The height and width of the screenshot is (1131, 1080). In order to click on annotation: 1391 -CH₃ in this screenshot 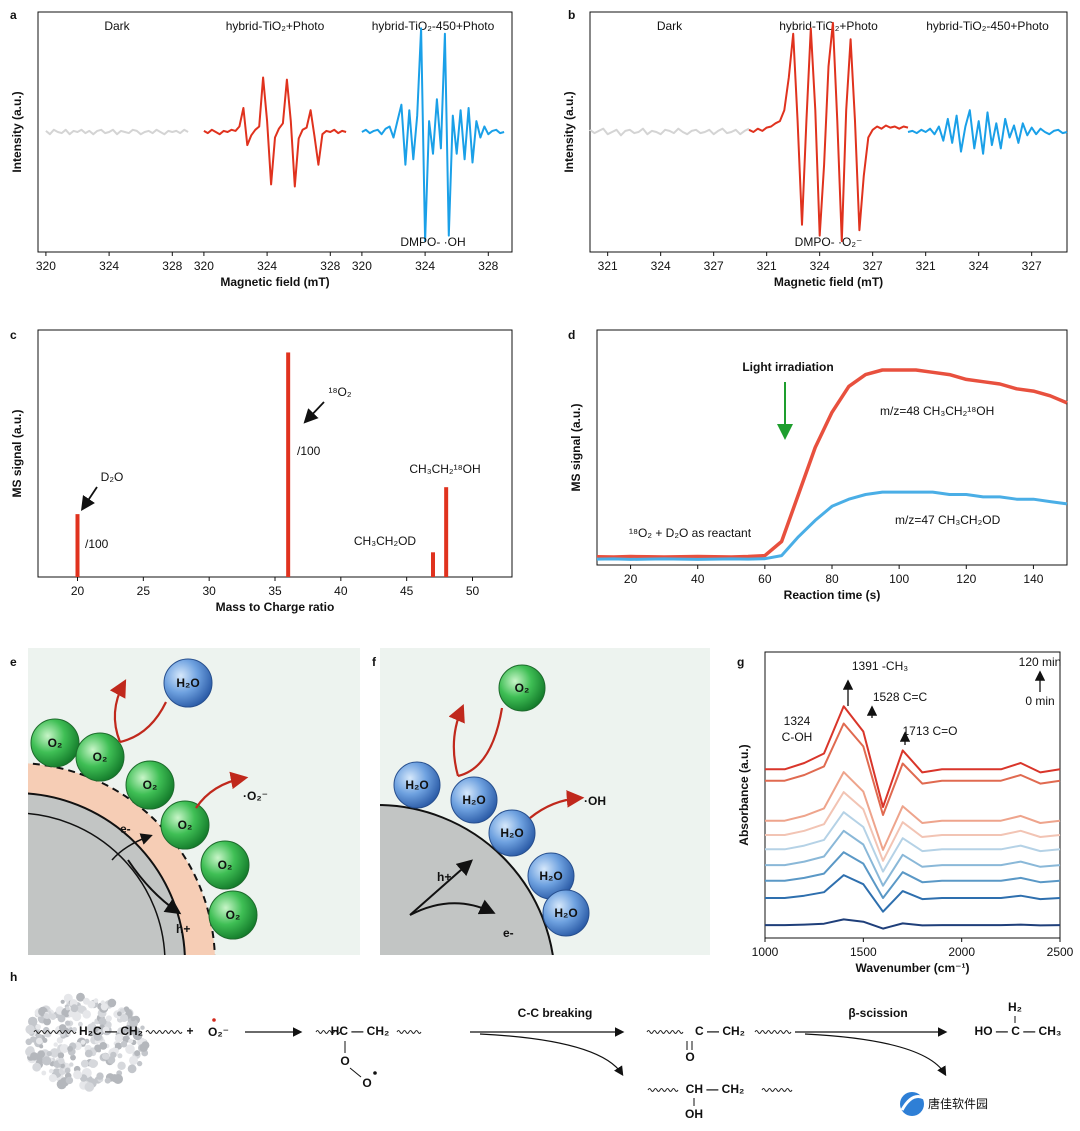, I will do `click(880, 666)`.